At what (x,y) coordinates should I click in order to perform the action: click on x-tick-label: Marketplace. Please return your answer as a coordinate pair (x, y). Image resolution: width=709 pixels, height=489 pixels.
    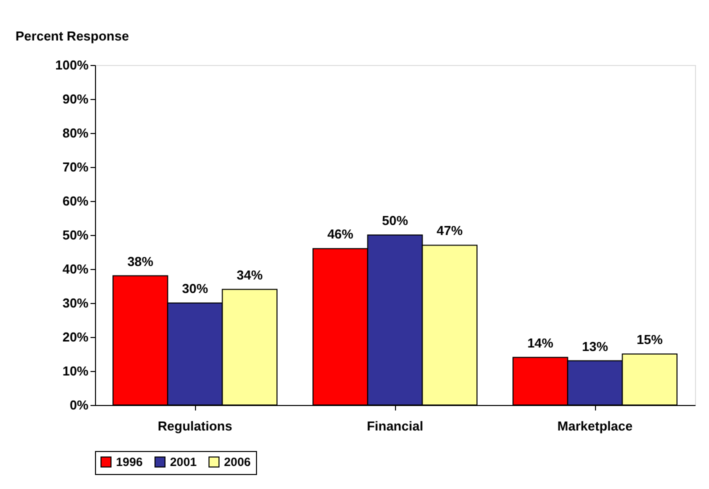
    Looking at the image, I should click on (595, 426).